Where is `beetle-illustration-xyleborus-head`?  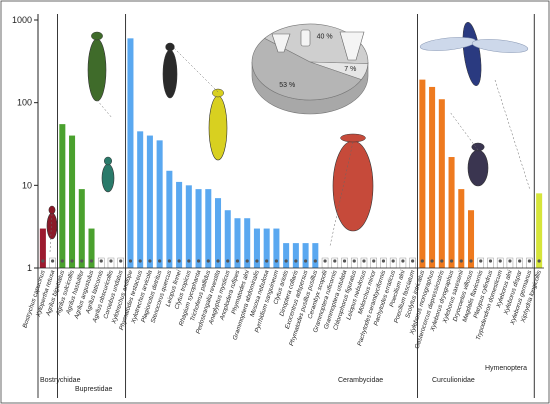
beetle-illustration-xyleborus-head is located at coordinates (478, 147).